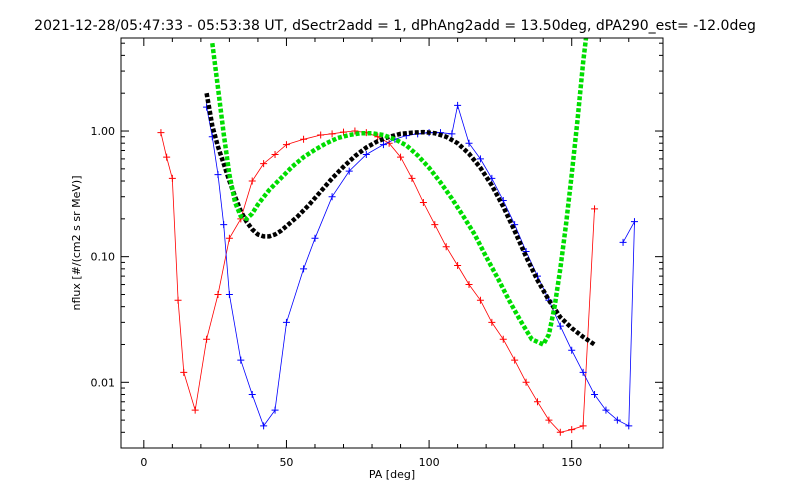 The height and width of the screenshot is (500, 800). Describe the element at coordinates (429, 462) in the screenshot. I see `x-tick-label: 100` at that location.